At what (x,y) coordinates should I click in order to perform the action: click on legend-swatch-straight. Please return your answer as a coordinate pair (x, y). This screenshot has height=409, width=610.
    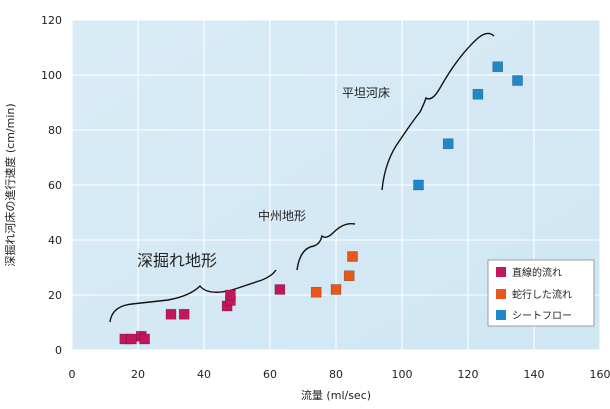
    Looking at the image, I should click on (501, 272).